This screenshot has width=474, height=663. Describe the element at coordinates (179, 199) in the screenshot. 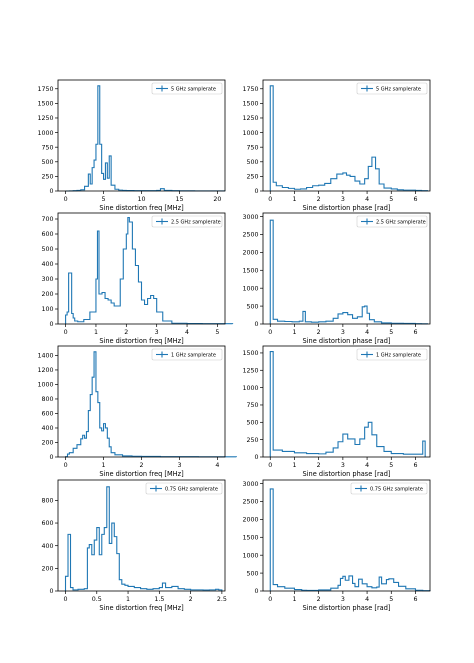

I see `x-tick-label: 15` at that location.